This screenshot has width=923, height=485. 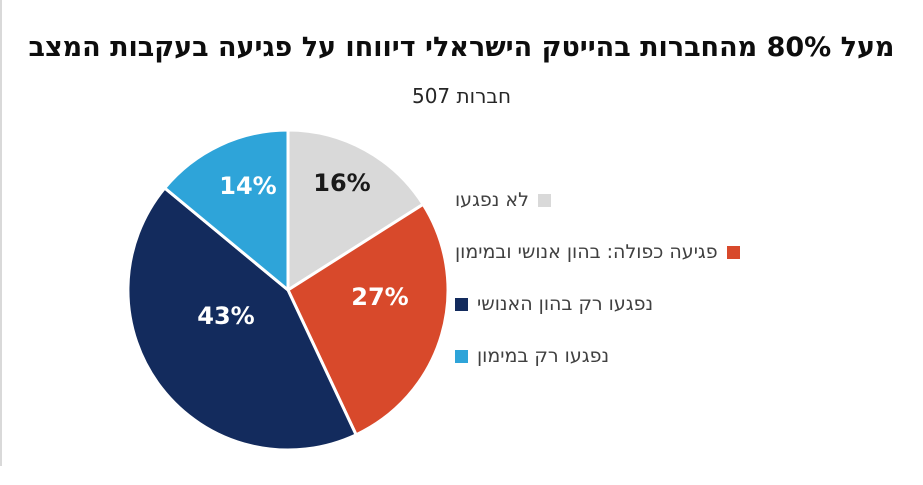 I want to click on legend-item-not-harmed: לא נפגעו, so click(x=685, y=200).